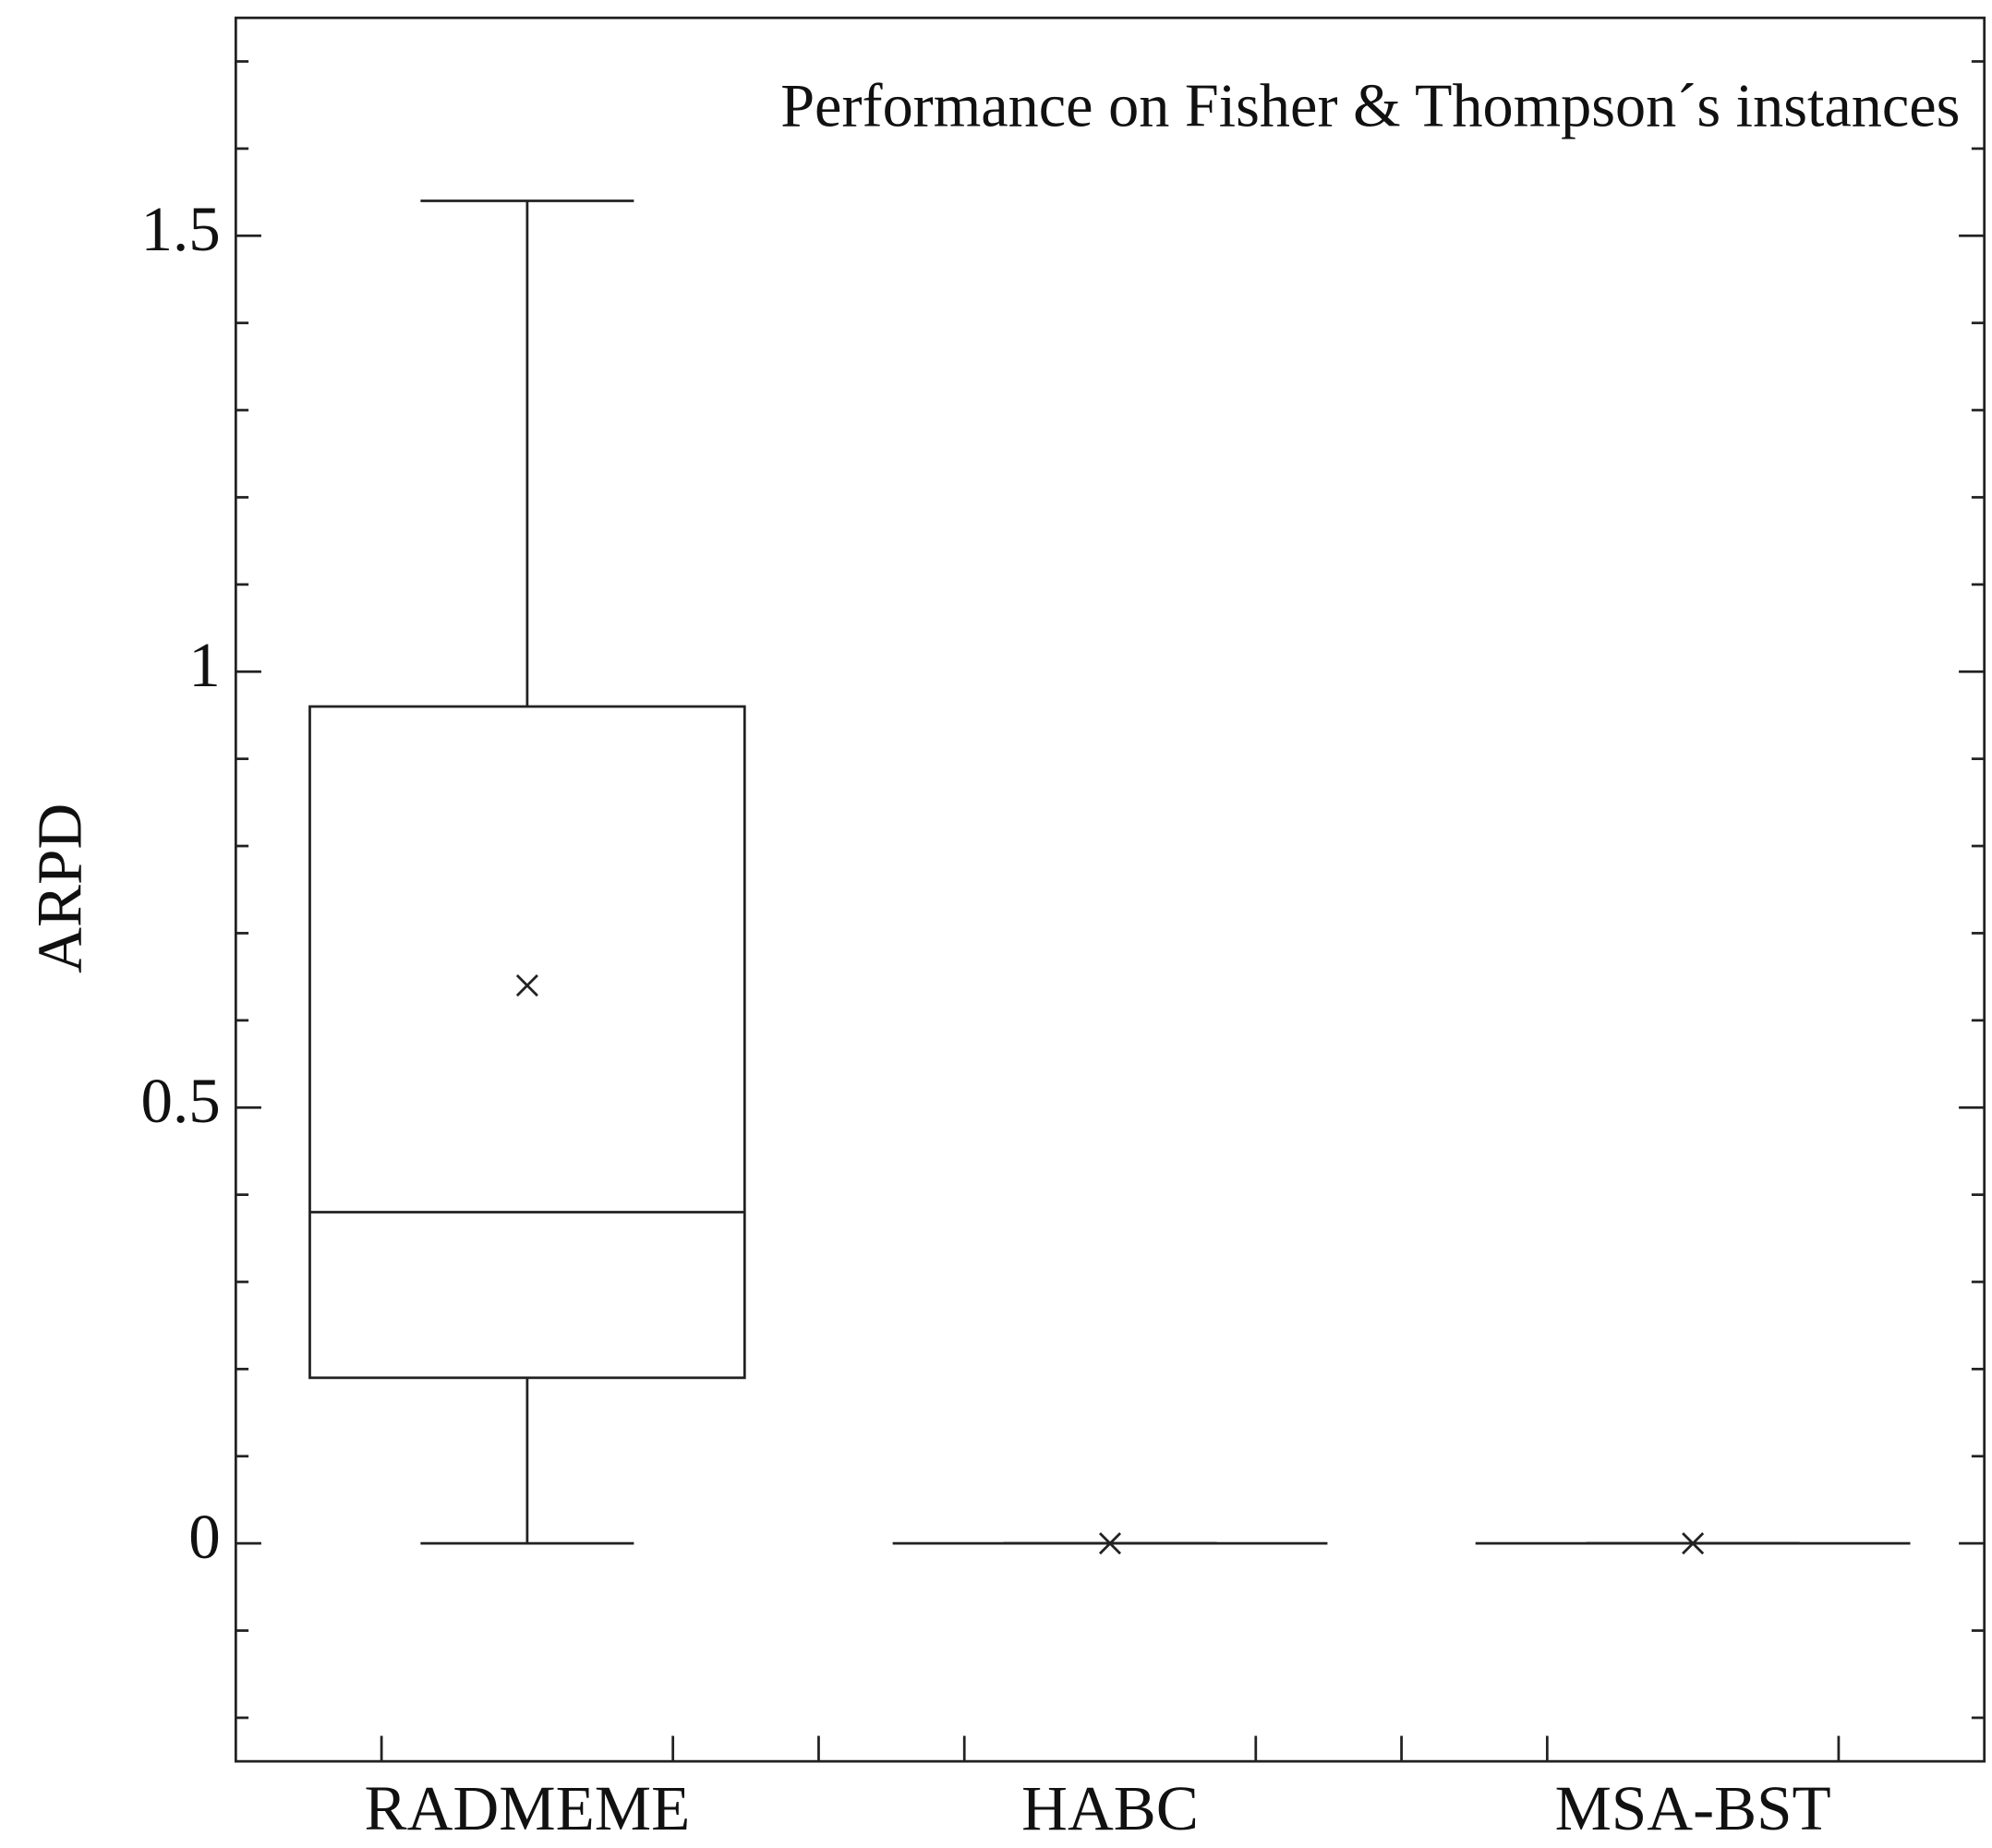 The width and height of the screenshot is (1992, 1848). Describe the element at coordinates (527, 1043) in the screenshot. I see `box` at that location.